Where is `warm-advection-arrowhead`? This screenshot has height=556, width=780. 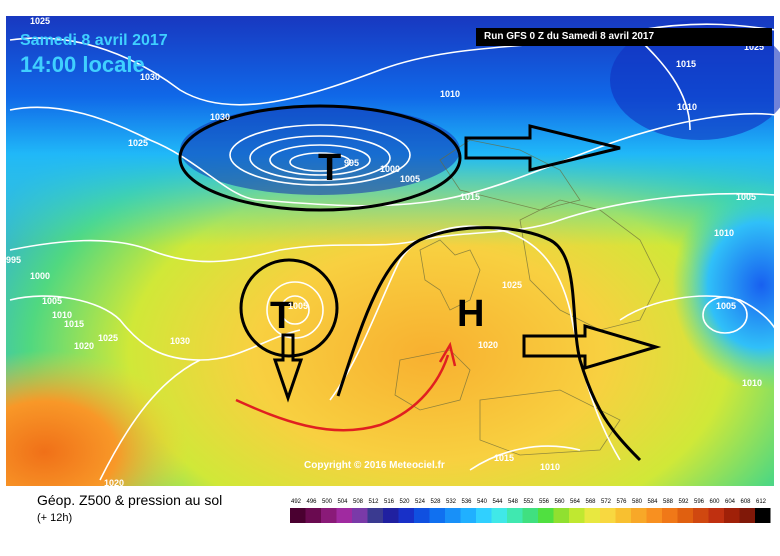
warm-advection-arrowhead is located at coordinates (447, 354).